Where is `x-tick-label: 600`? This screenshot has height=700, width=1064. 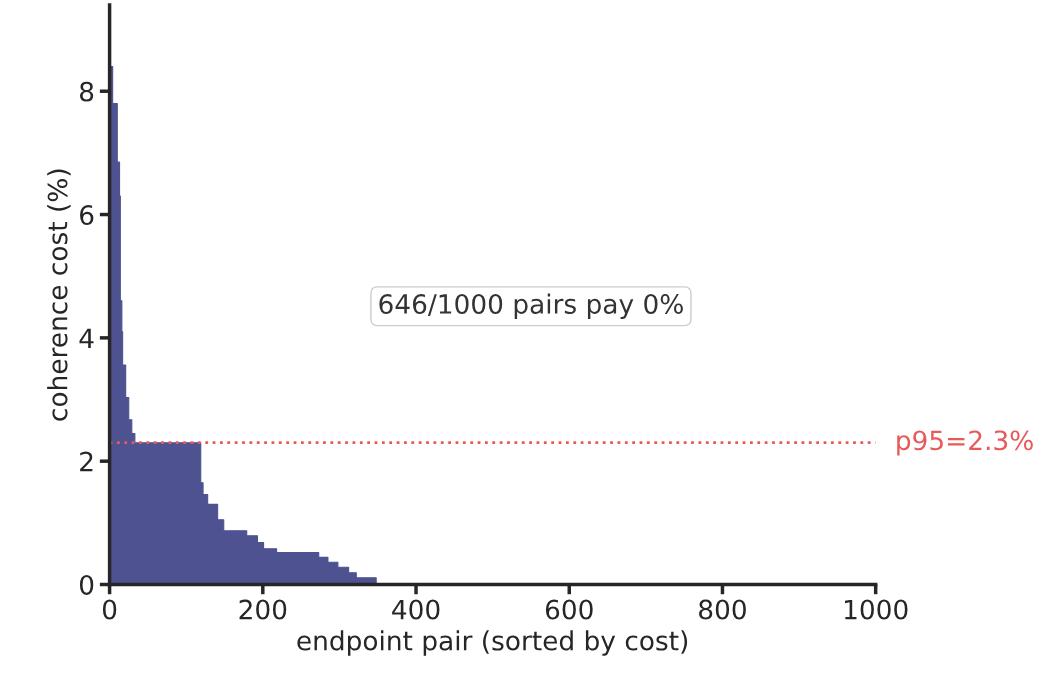 x-tick-label: 600 is located at coordinates (569, 609).